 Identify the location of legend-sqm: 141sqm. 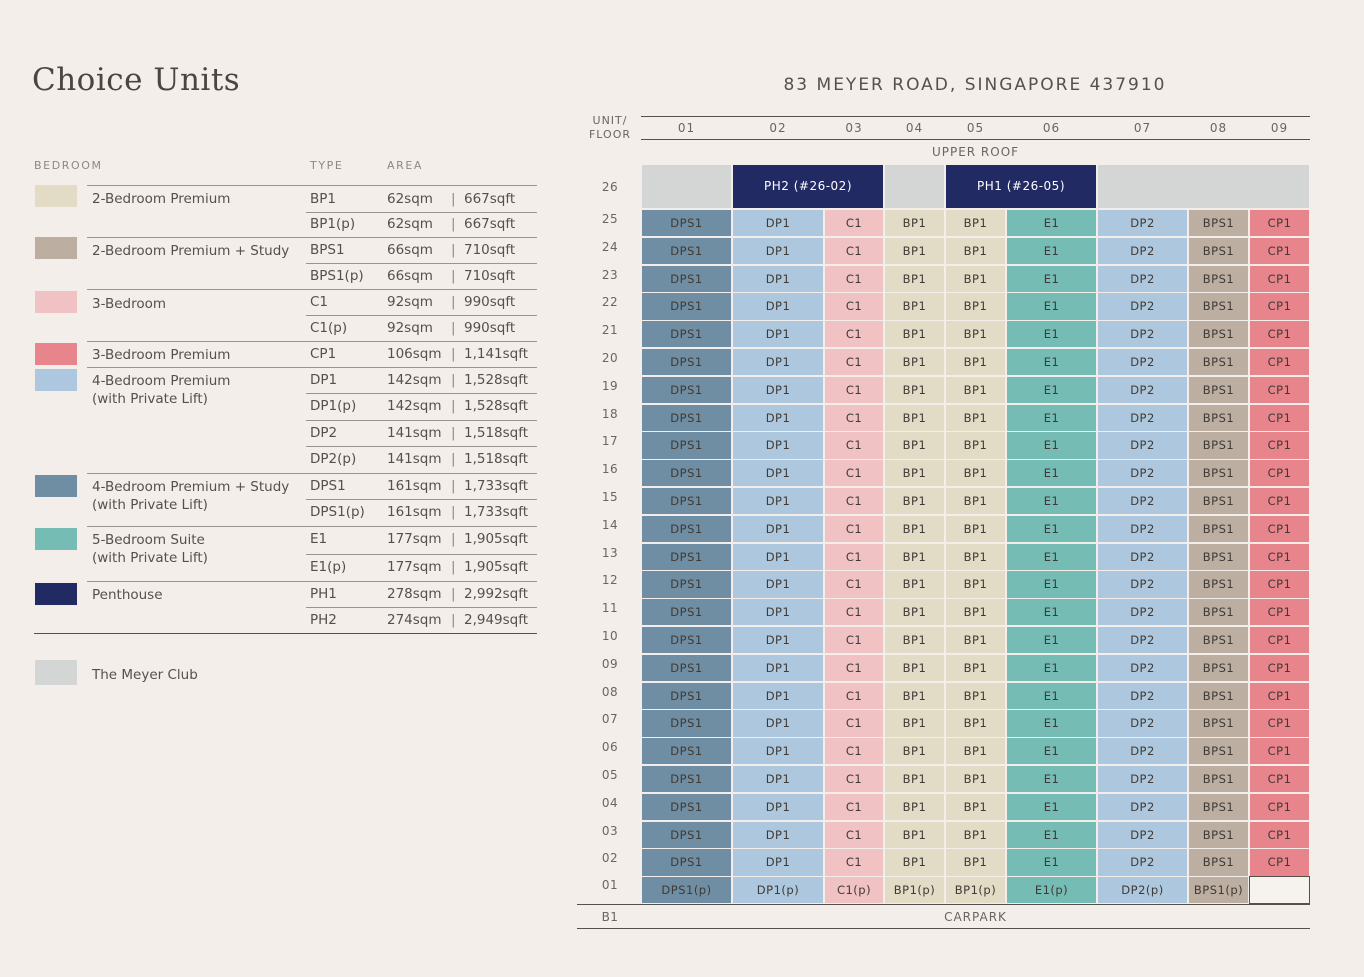
(414, 433).